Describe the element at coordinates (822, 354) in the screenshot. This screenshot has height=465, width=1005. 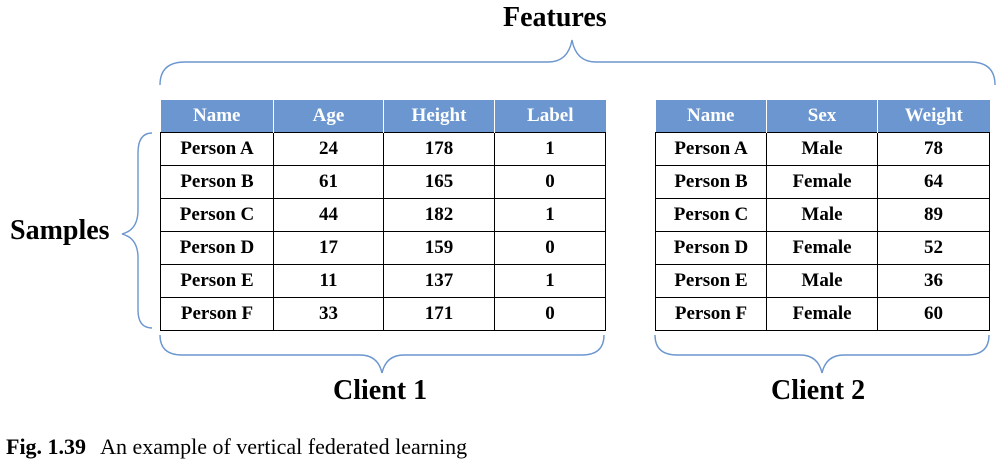
I see `client2-brace` at that location.